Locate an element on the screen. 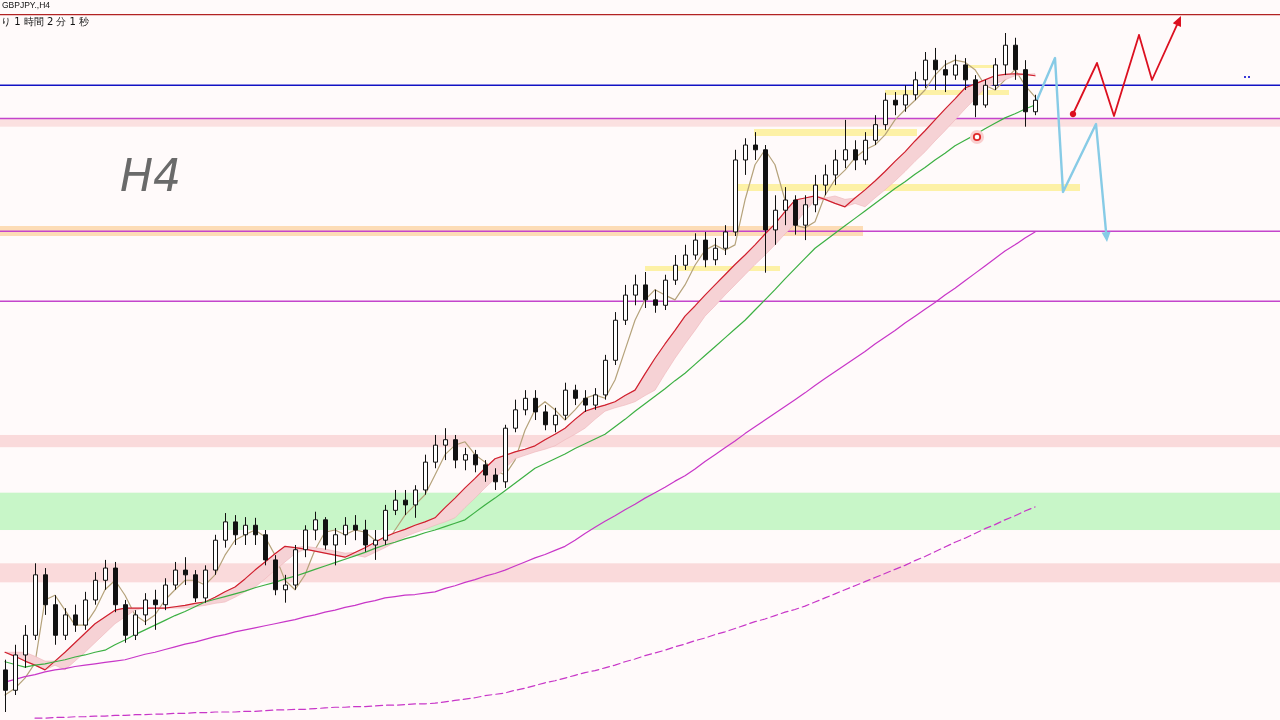 This screenshot has height=720, width=1280. subtitle: り 1 時間 2 分 1 秒 is located at coordinates (45, 21).